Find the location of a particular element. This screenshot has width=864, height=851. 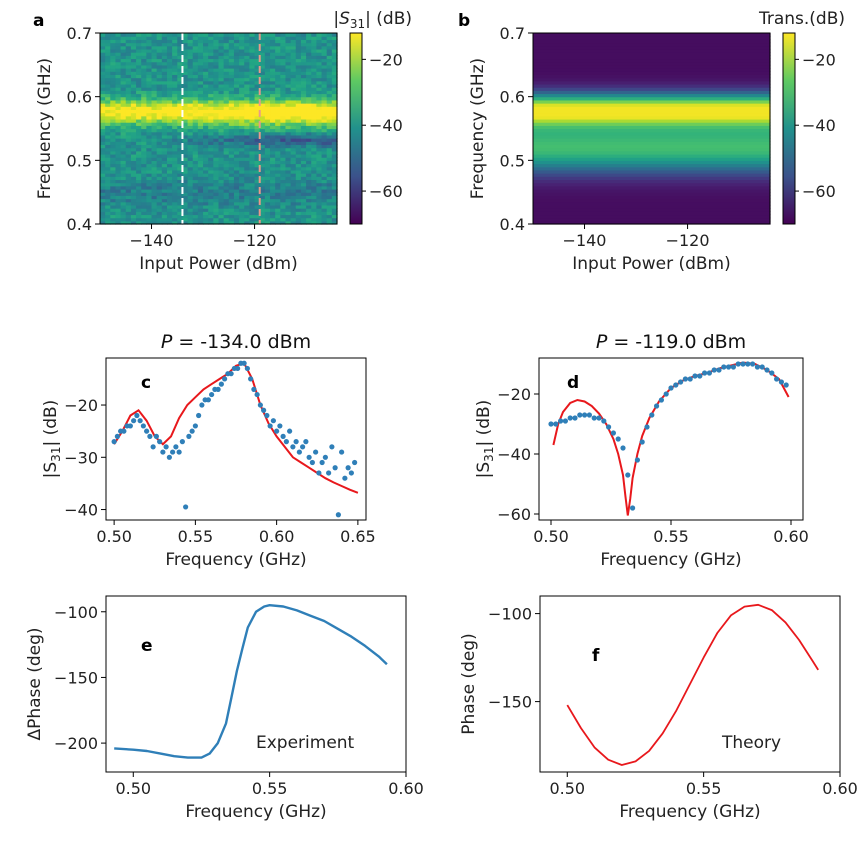

y-tick-label: −20 is located at coordinates (81, 405).